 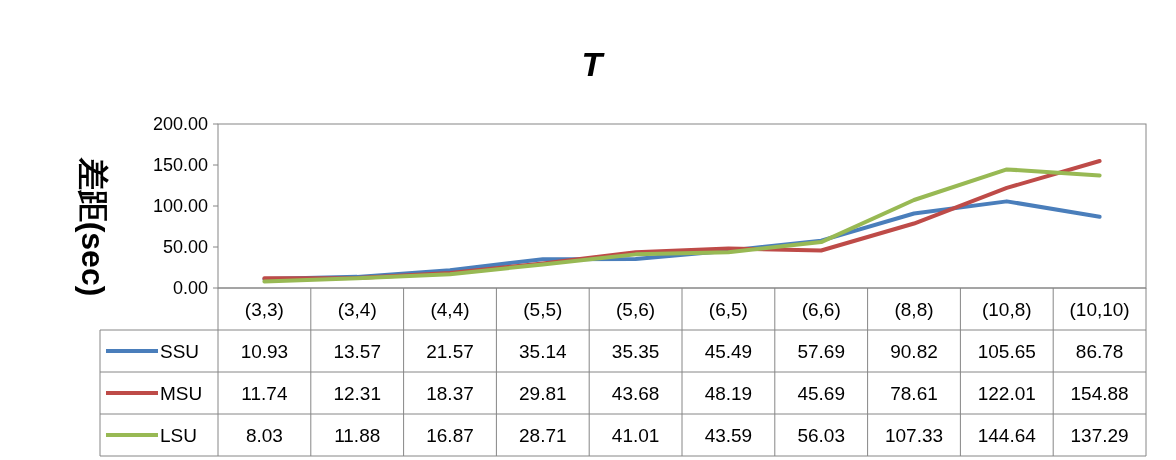 What do you see at coordinates (1006, 309) in the screenshot?
I see `x-tick-label: (10,8)` at bounding box center [1006, 309].